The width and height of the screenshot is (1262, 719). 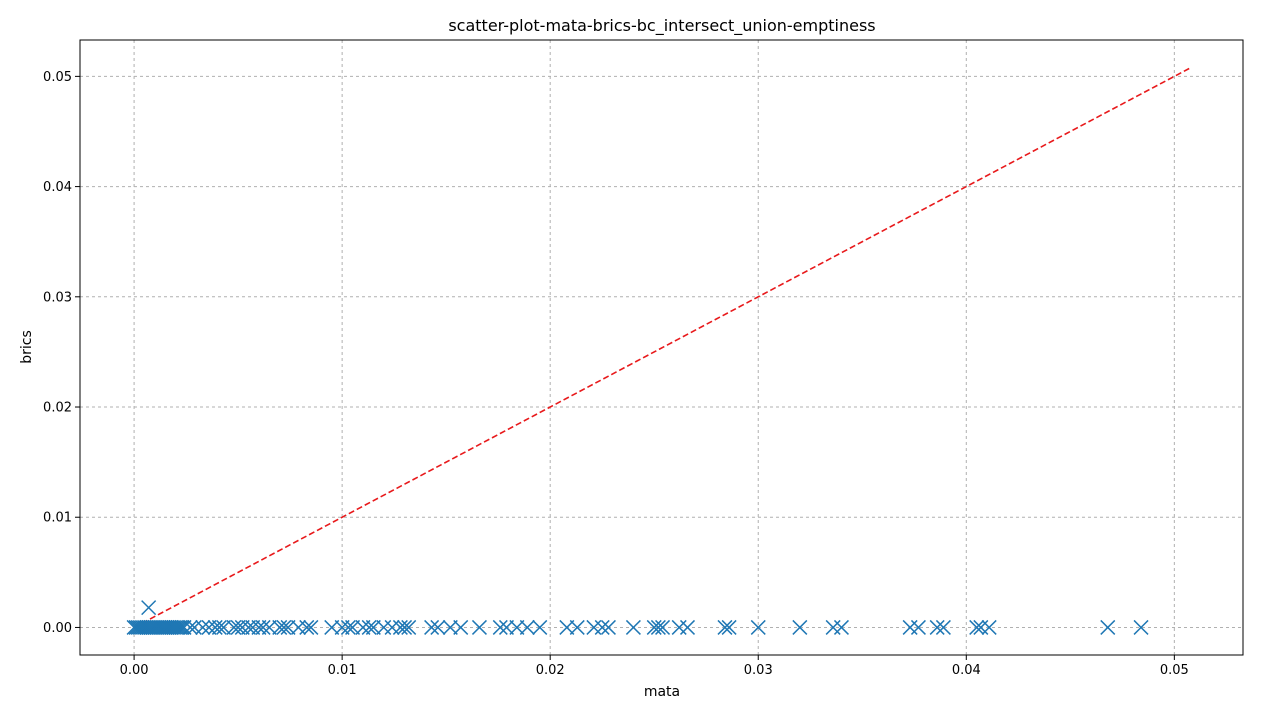 I want to click on x-tick-label: 0.00, so click(x=134, y=670).